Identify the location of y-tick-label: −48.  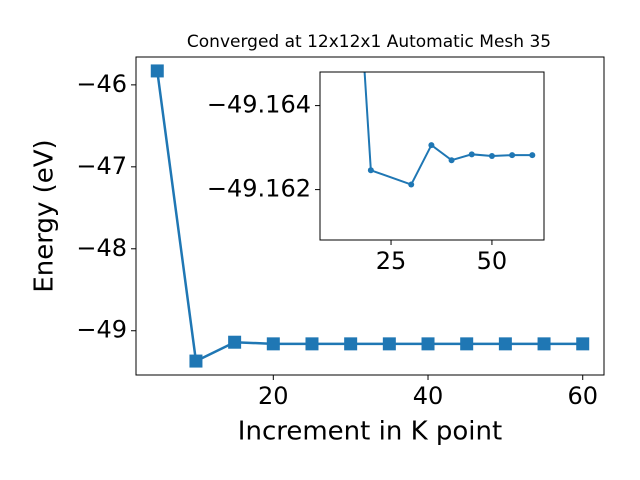
(101, 248).